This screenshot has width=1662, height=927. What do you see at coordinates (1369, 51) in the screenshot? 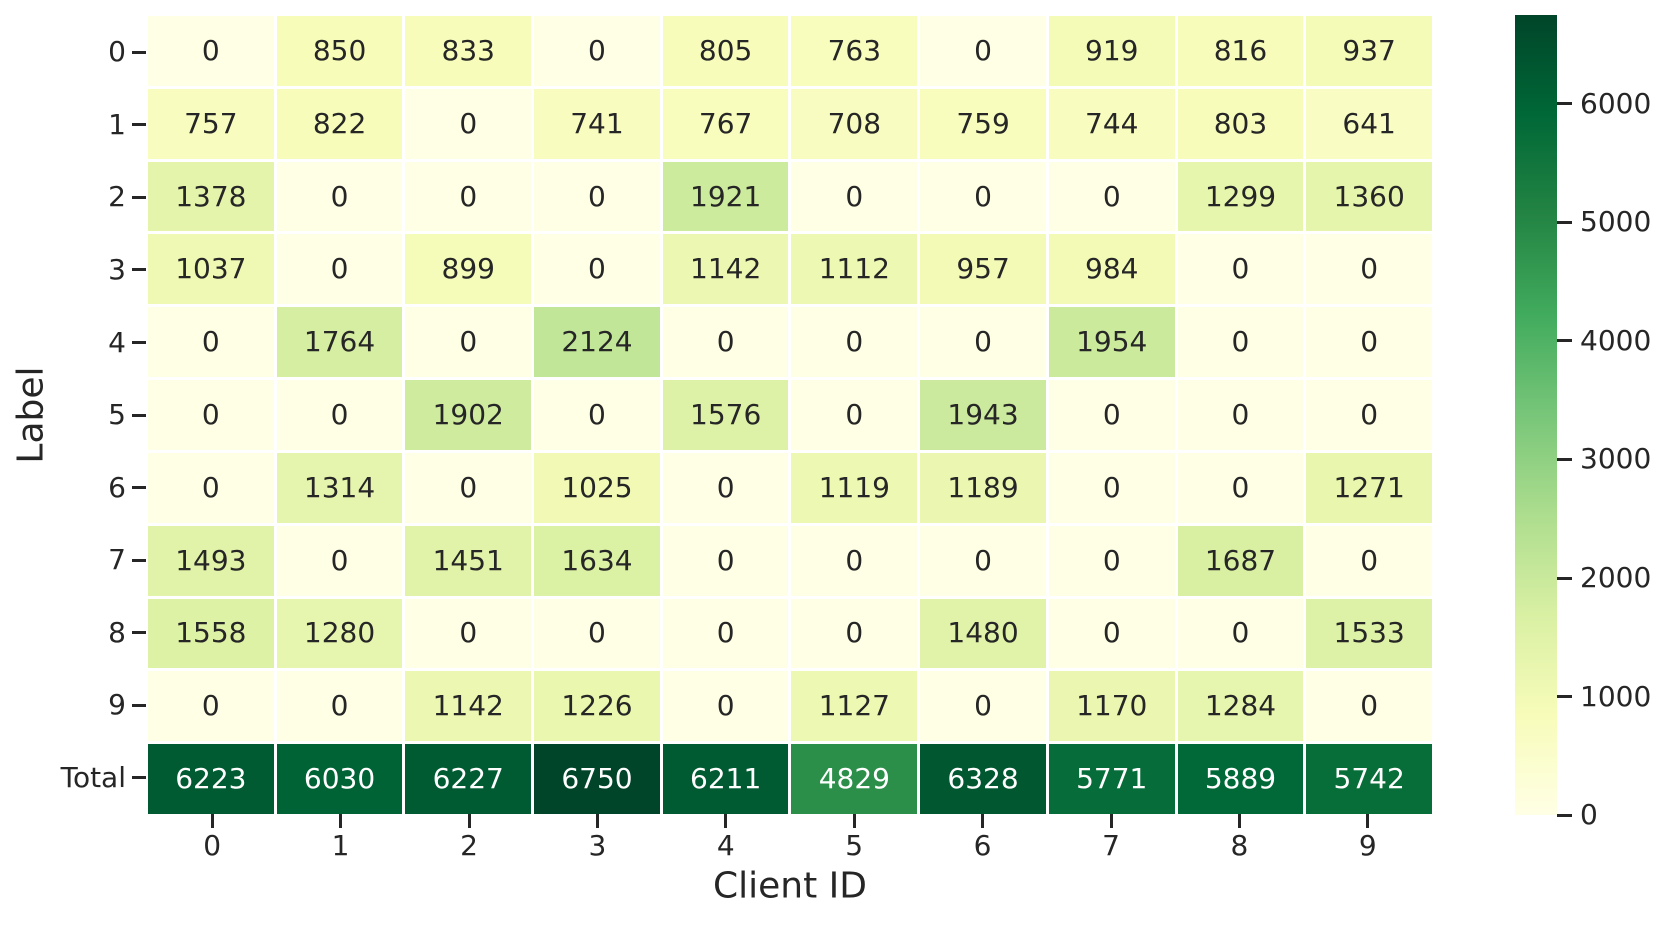
I see `heatmap-cell: 937` at bounding box center [1369, 51].